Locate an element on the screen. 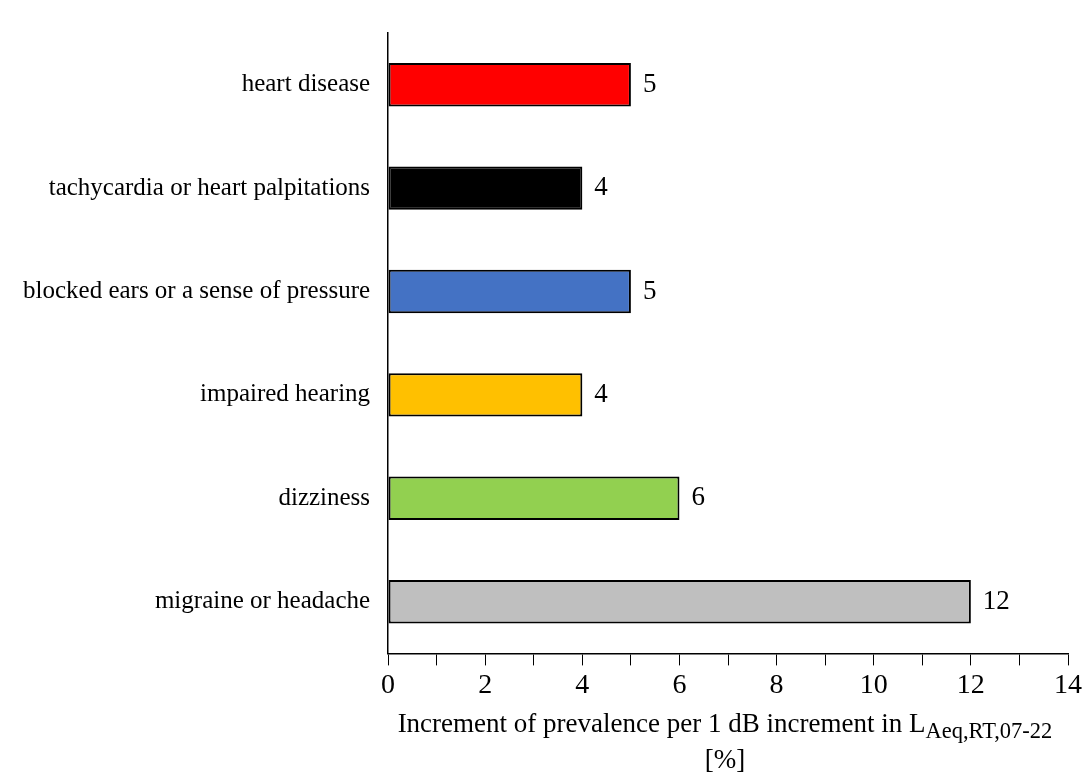 This screenshot has width=1085, height=780. y-tick-label: impaired hearing is located at coordinates (285, 393).